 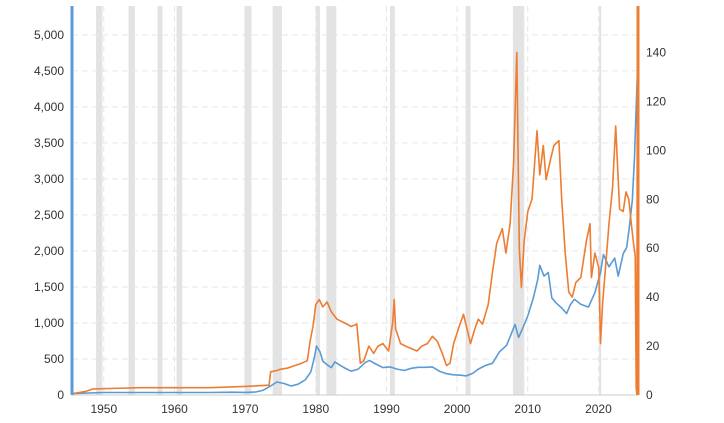 I want to click on left-tick-label-3: 1,500, so click(x=49, y=287).